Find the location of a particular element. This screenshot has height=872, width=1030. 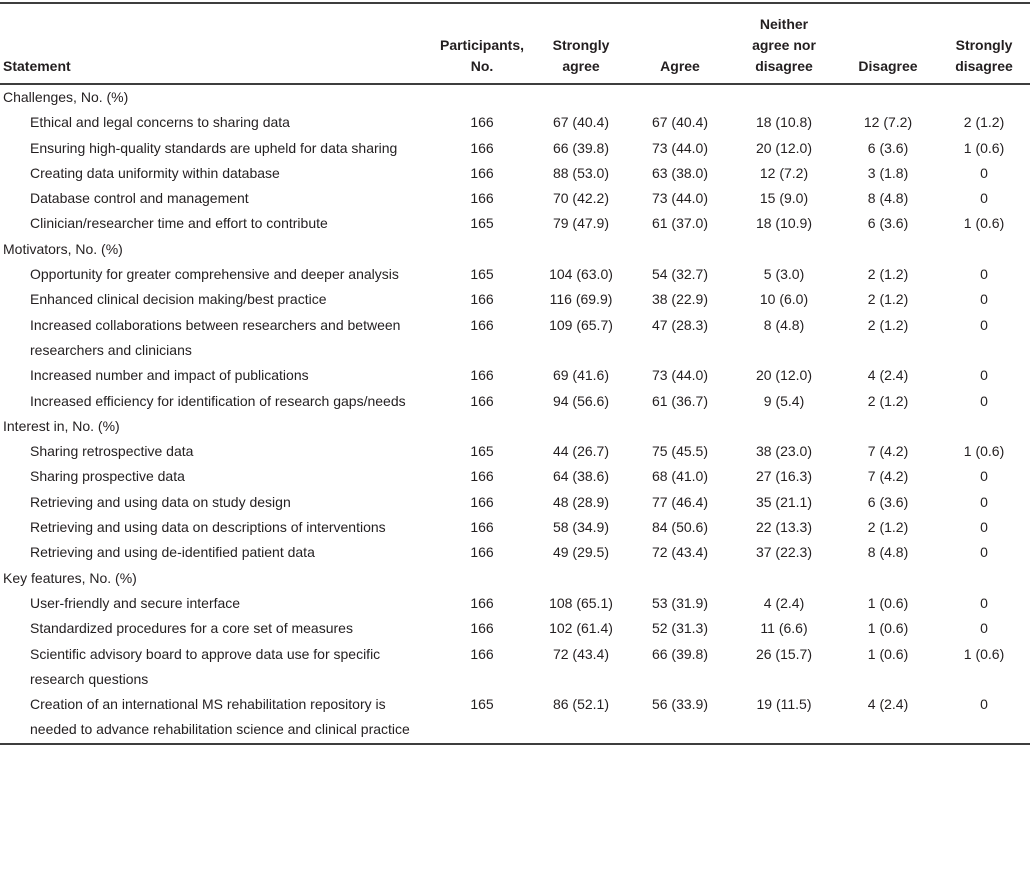

col-header-neither: Neither agree nor disagree is located at coordinates (784, 44).